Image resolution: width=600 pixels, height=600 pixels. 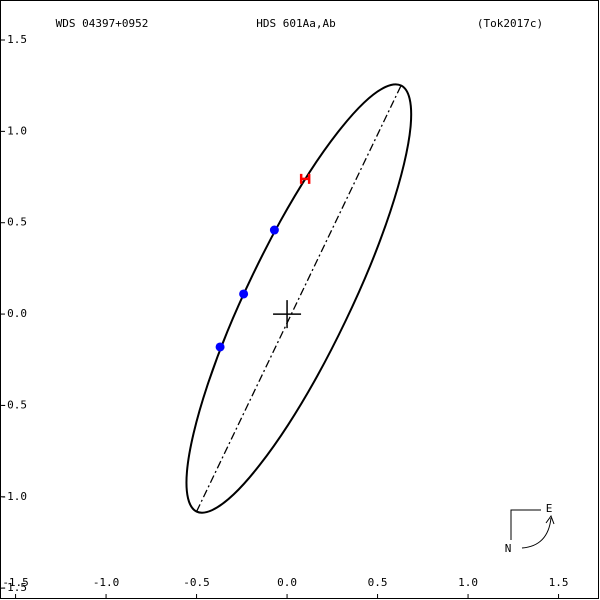 I want to click on compass-north: N, so click(x=508, y=548).